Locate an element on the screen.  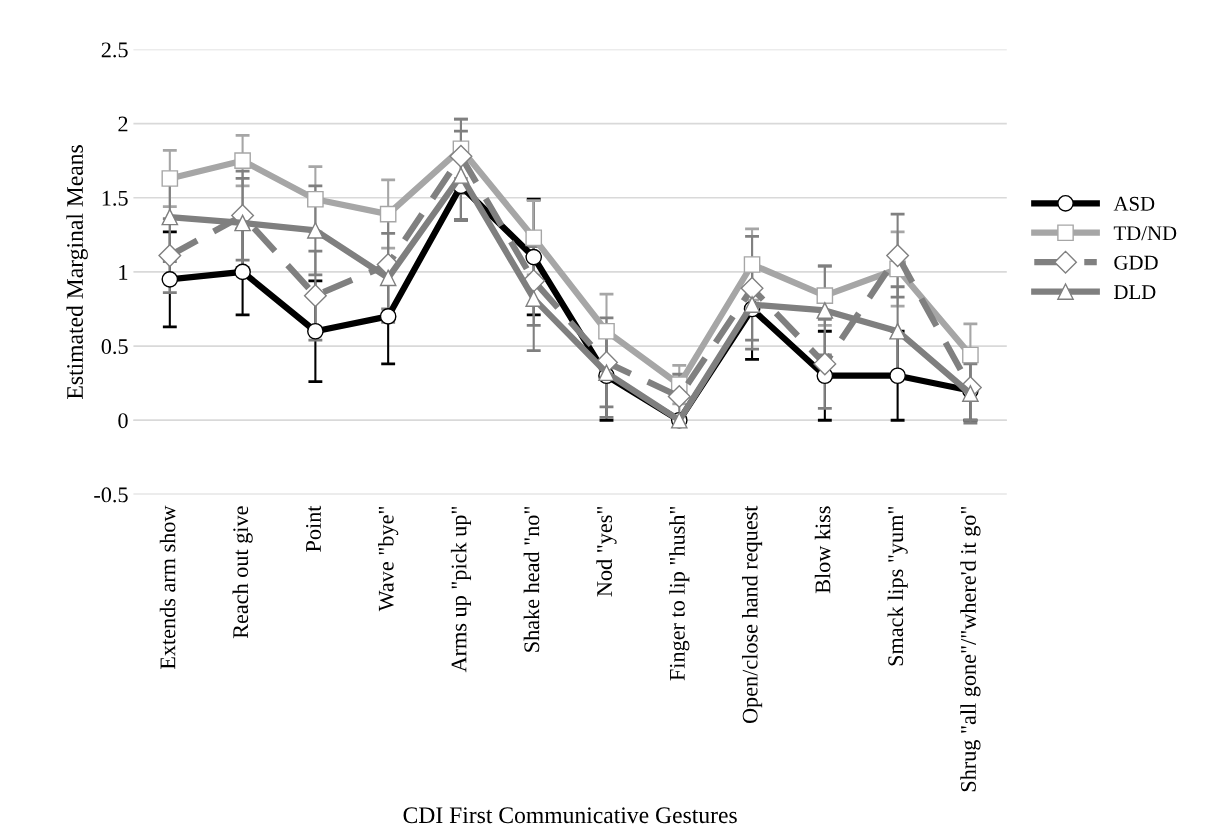
y-tick-label: 1.5 is located at coordinates (115, 198).